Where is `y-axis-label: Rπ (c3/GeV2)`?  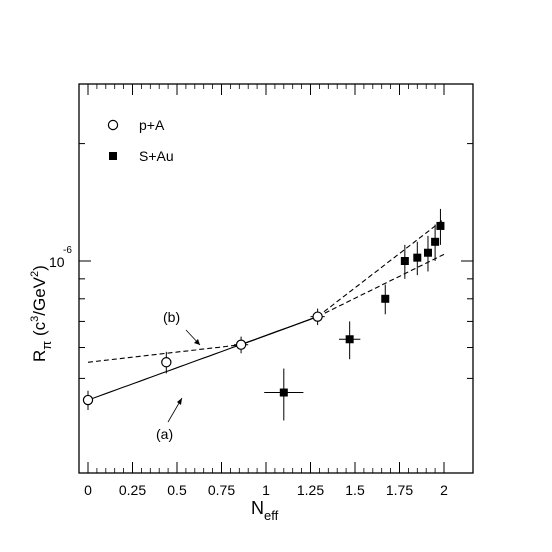
y-axis-label: Rπ (c3/GeV2) is located at coordinates (41, 313).